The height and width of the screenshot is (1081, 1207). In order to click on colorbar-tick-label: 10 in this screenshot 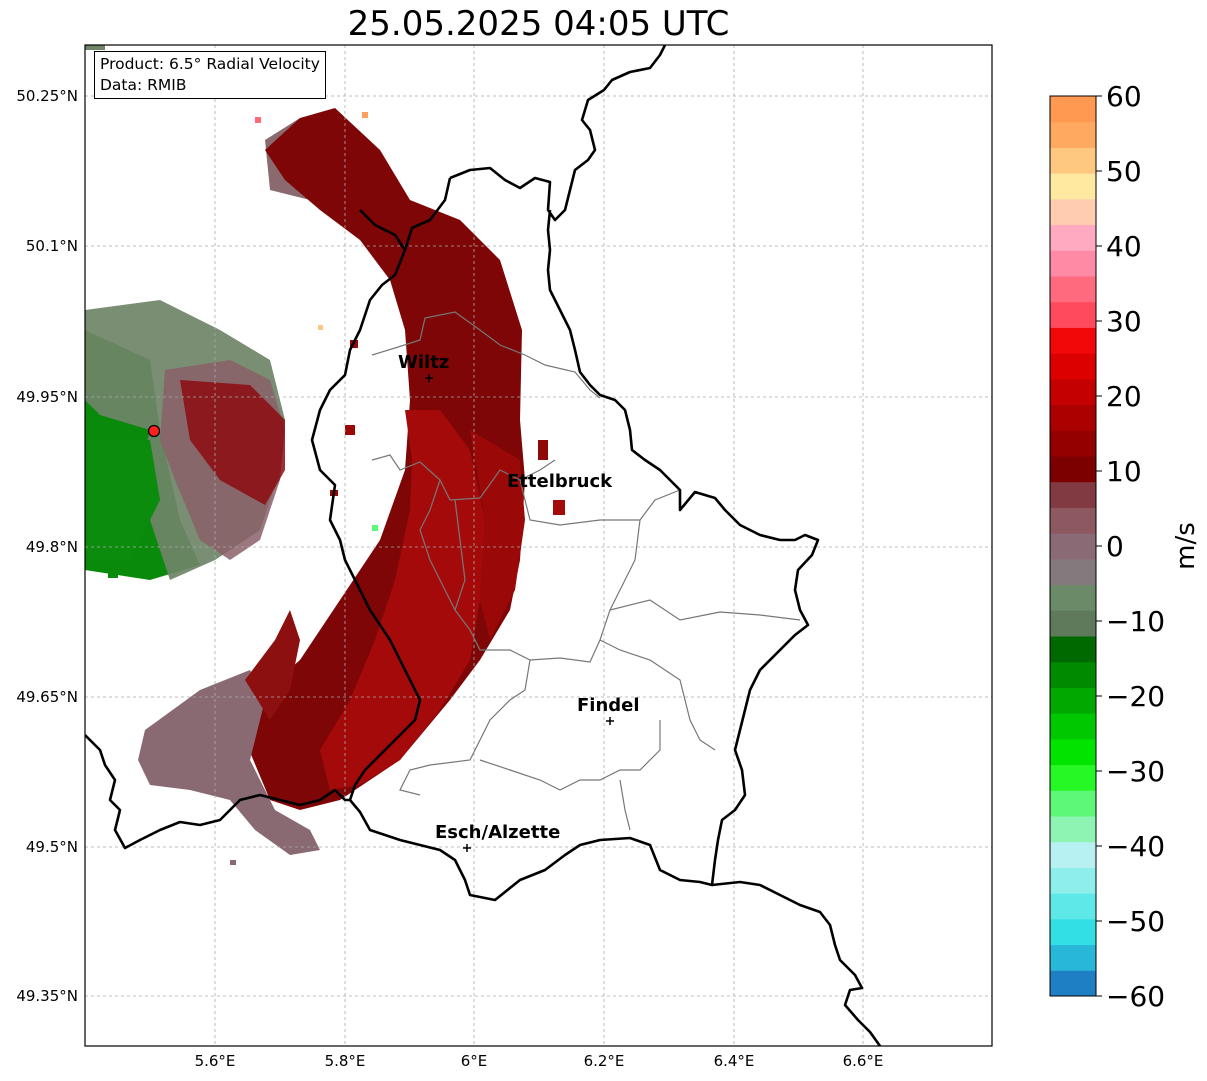, I will do `click(1124, 471)`.